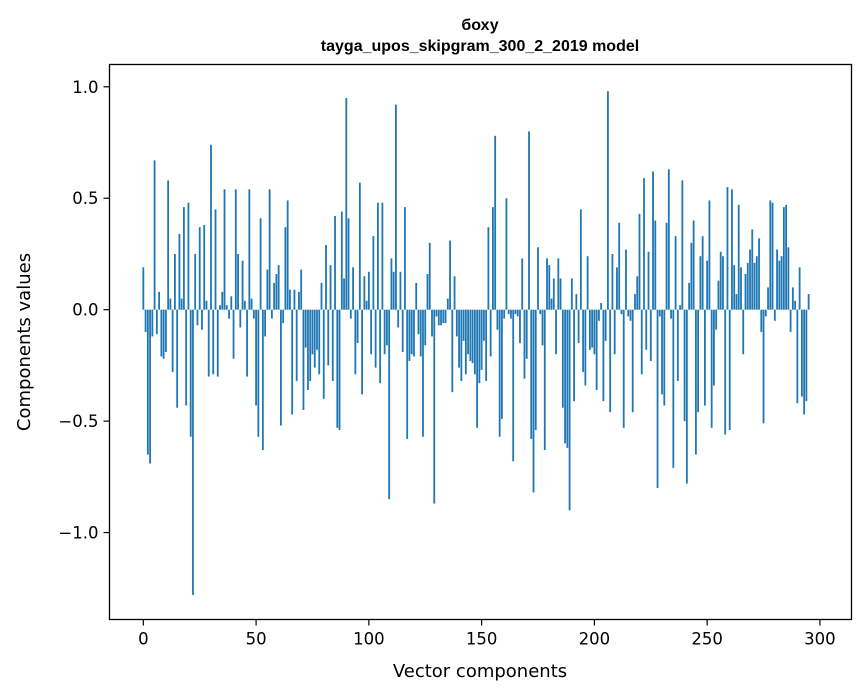  What do you see at coordinates (85, 198) in the screenshot?
I see `y-tick-label: 0.5` at bounding box center [85, 198].